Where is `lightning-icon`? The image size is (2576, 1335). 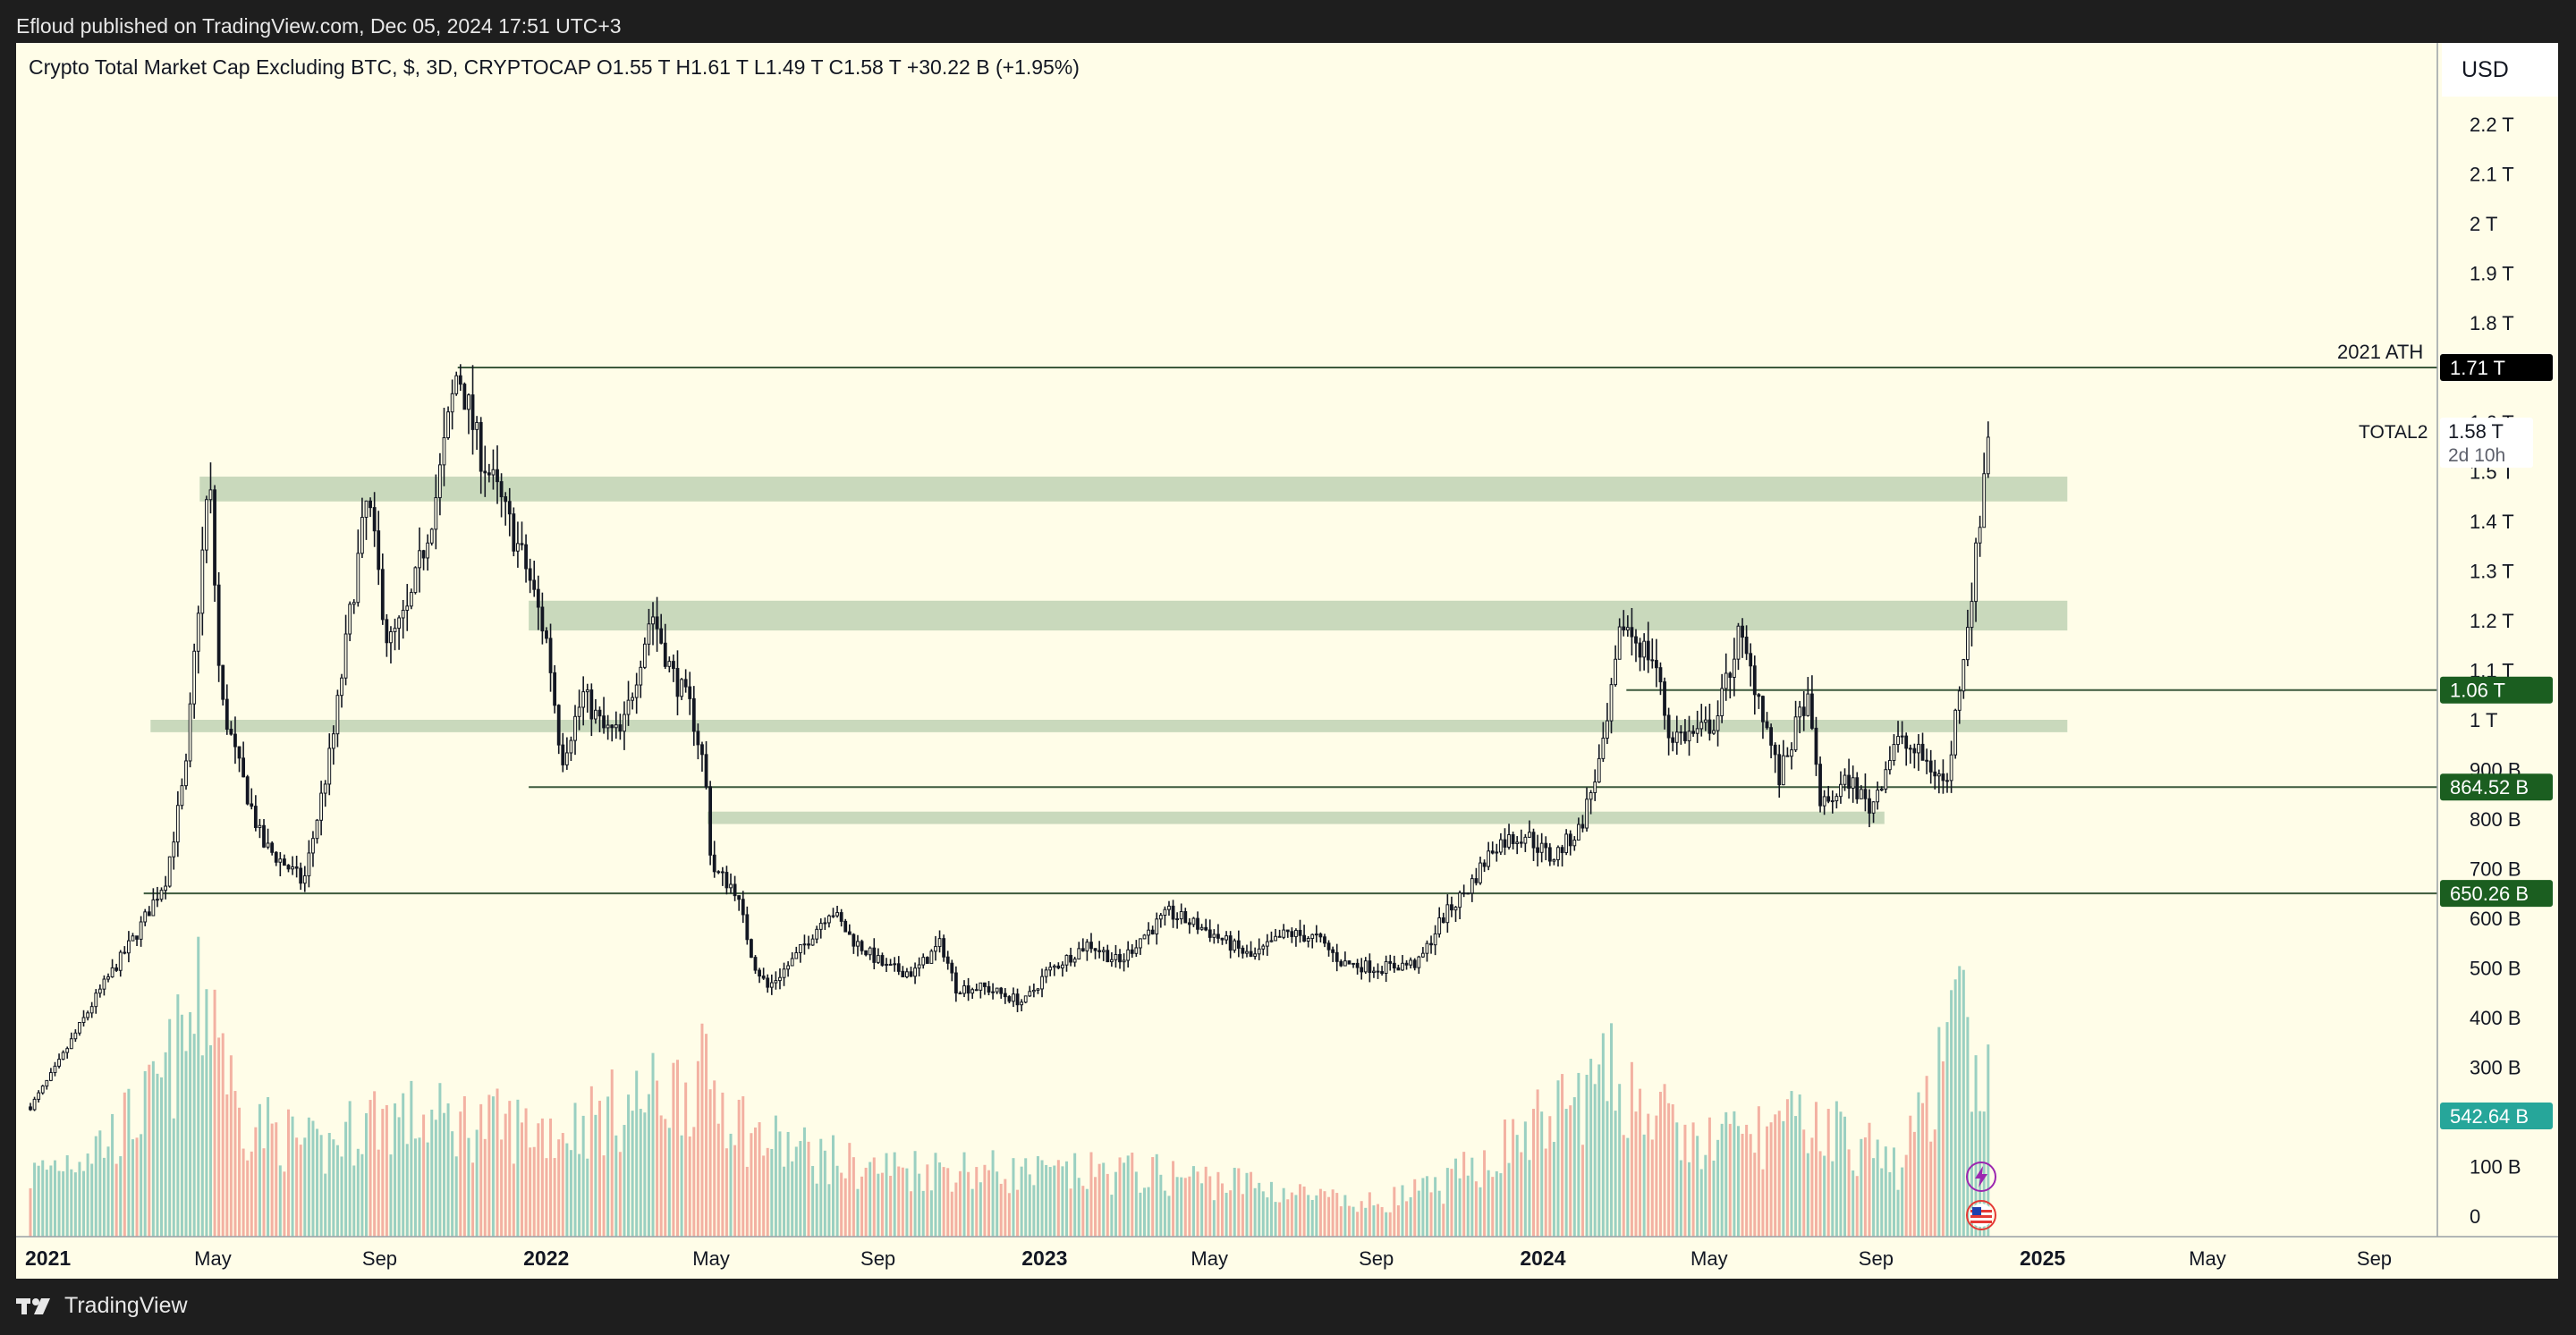
lightning-icon is located at coordinates (1981, 1177).